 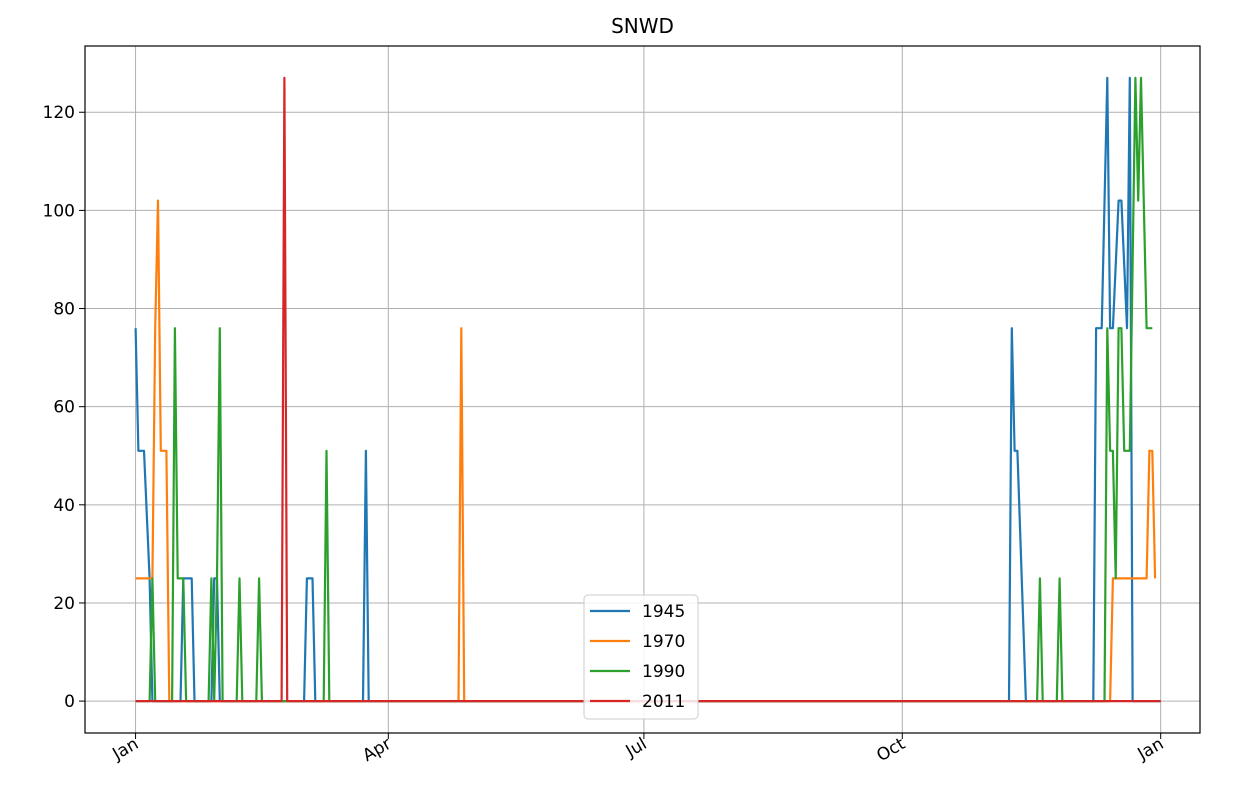 What do you see at coordinates (64, 310) in the screenshot?
I see `y-tick-label: 80` at bounding box center [64, 310].